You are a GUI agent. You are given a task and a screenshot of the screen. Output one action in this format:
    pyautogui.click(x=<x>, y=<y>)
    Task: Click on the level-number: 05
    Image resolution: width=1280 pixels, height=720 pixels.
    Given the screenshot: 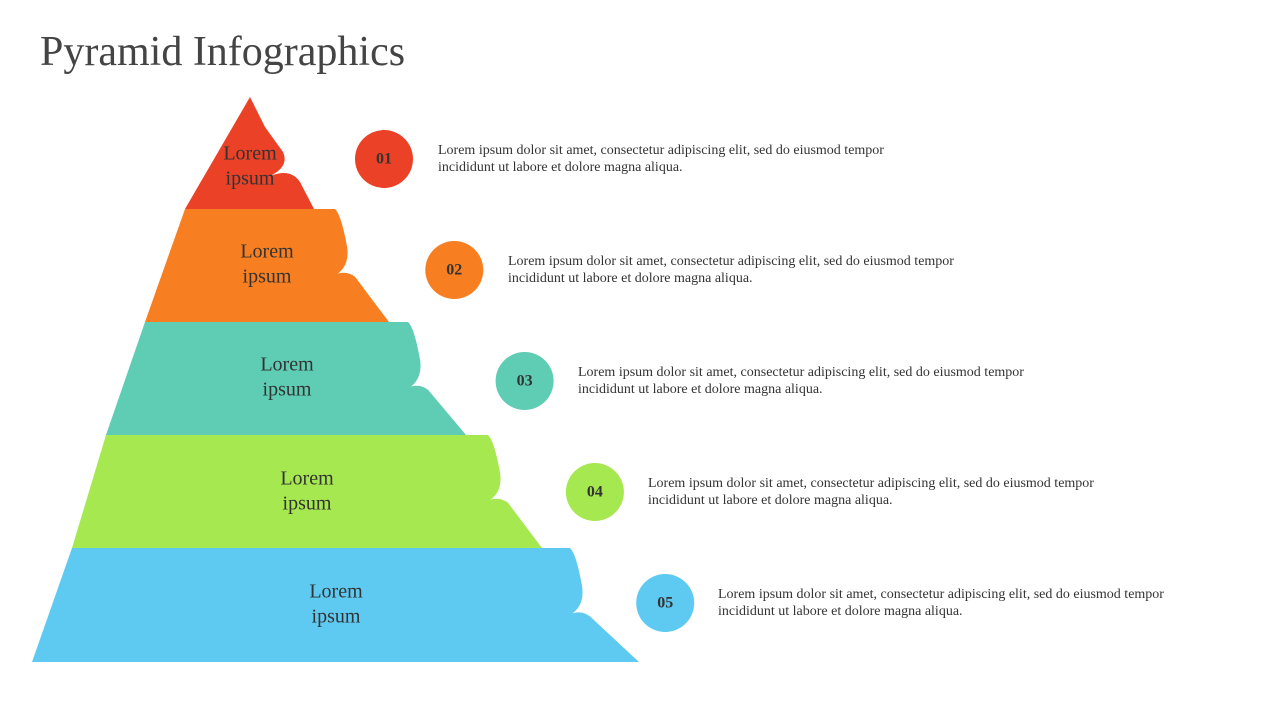 What is the action you would take?
    pyautogui.click(x=665, y=603)
    